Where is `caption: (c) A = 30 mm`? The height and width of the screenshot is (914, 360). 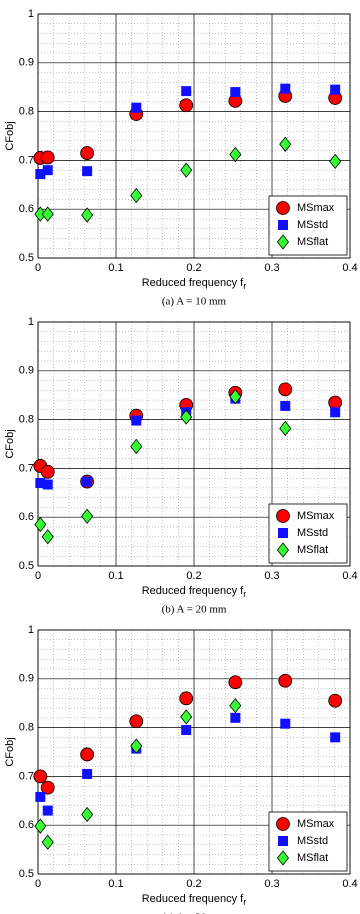 caption: (c) A = 30 mm is located at coordinates (194, 913).